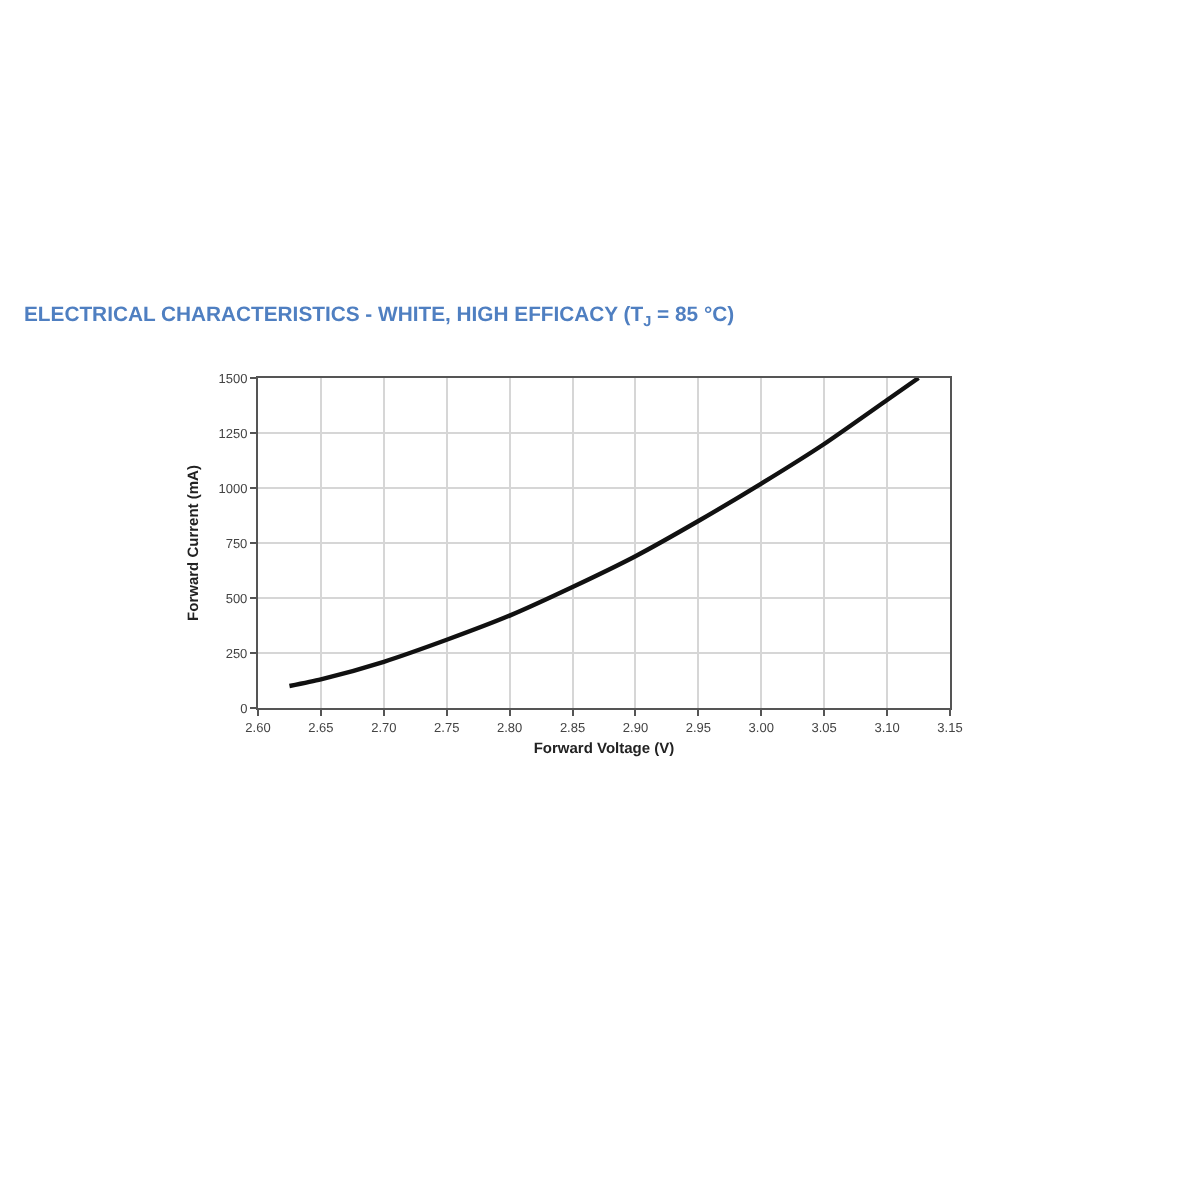  I want to click on chart-title: ELECTRICAL CHARACTERISTICS - WHITE, HIGH EFFICACY (T$_{J}$ = 85 °C), so click(379, 317).